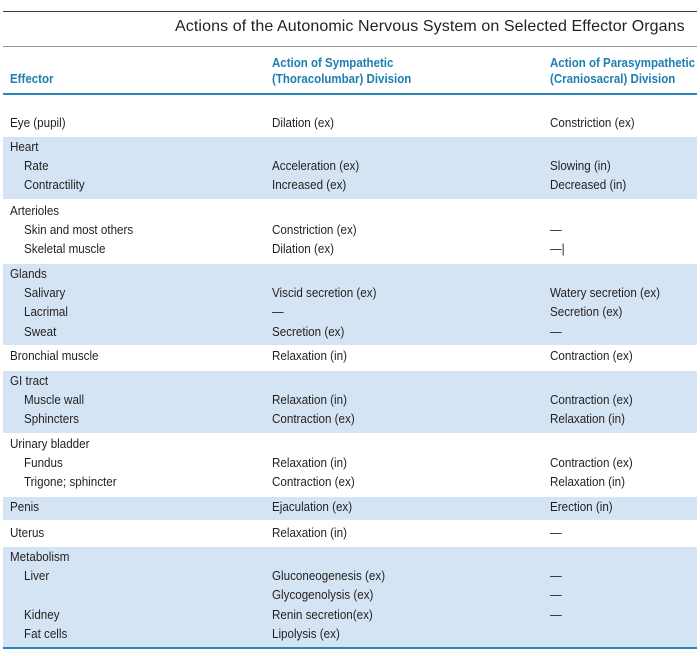 The width and height of the screenshot is (700, 656). I want to click on effector-cell: Bronchial muscle, so click(54, 356).